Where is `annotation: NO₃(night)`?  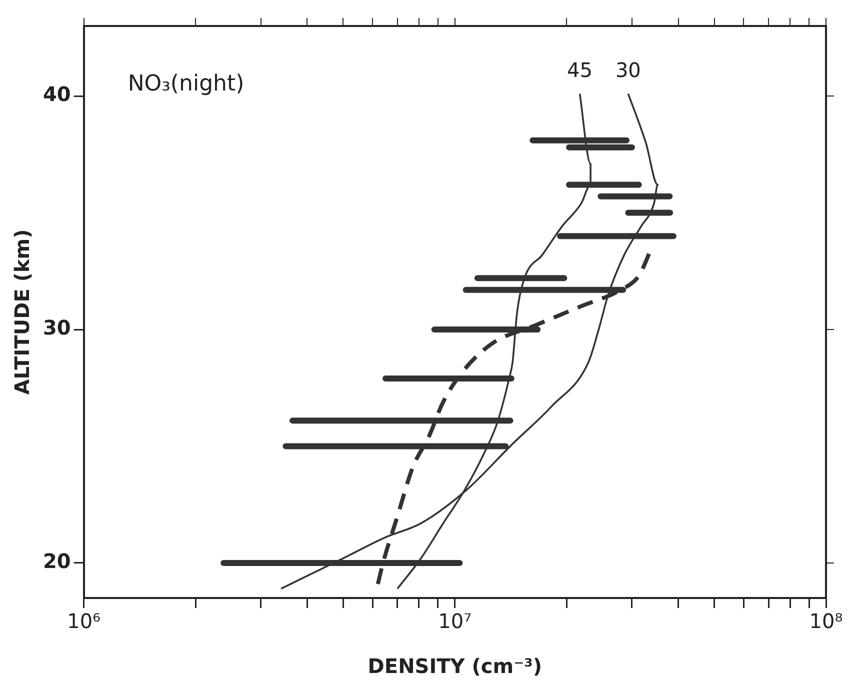 annotation: NO₃(night) is located at coordinates (186, 84).